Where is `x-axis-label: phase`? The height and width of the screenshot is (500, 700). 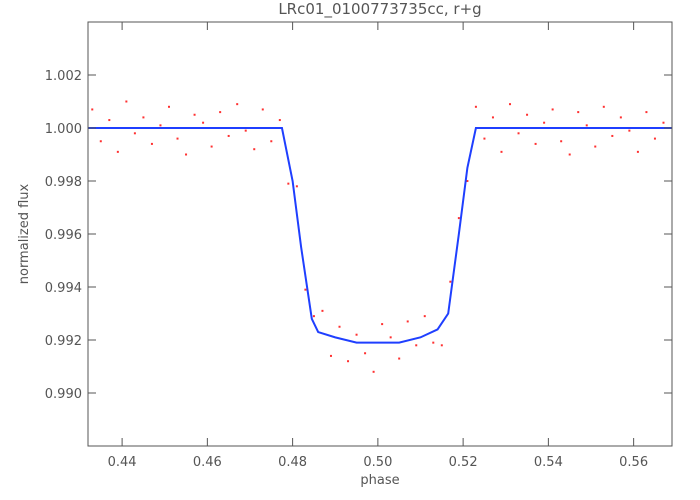
x-axis-label: phase is located at coordinates (379, 480).